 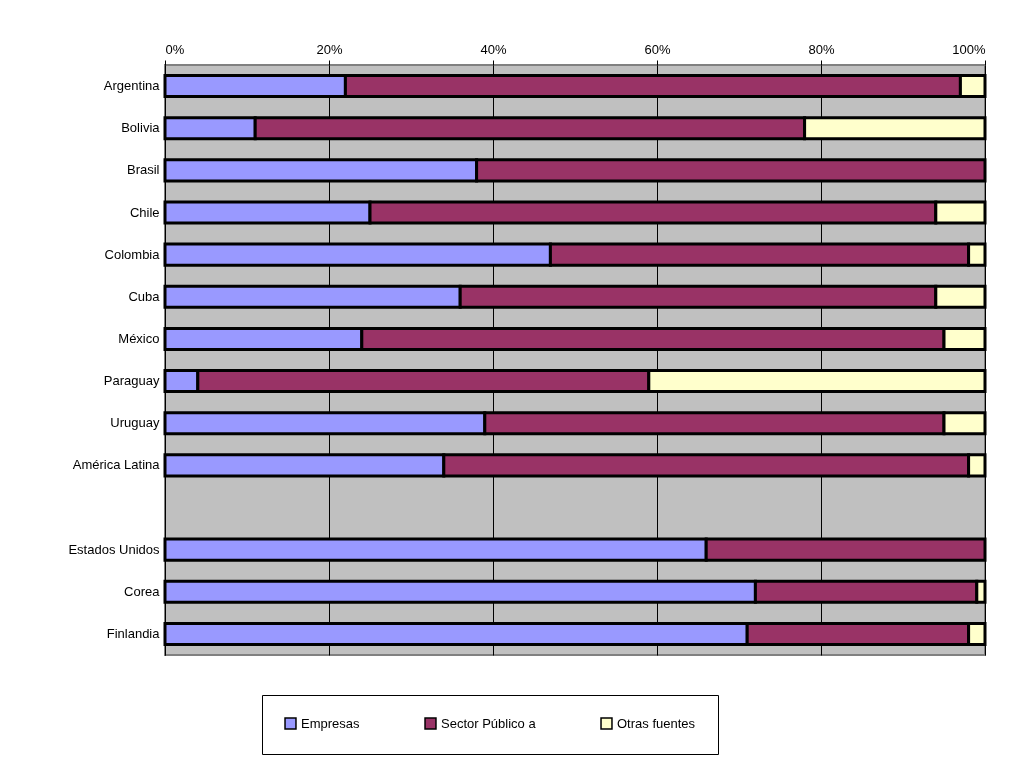 I want to click on y-tick-label: América Latina, so click(x=116, y=465).